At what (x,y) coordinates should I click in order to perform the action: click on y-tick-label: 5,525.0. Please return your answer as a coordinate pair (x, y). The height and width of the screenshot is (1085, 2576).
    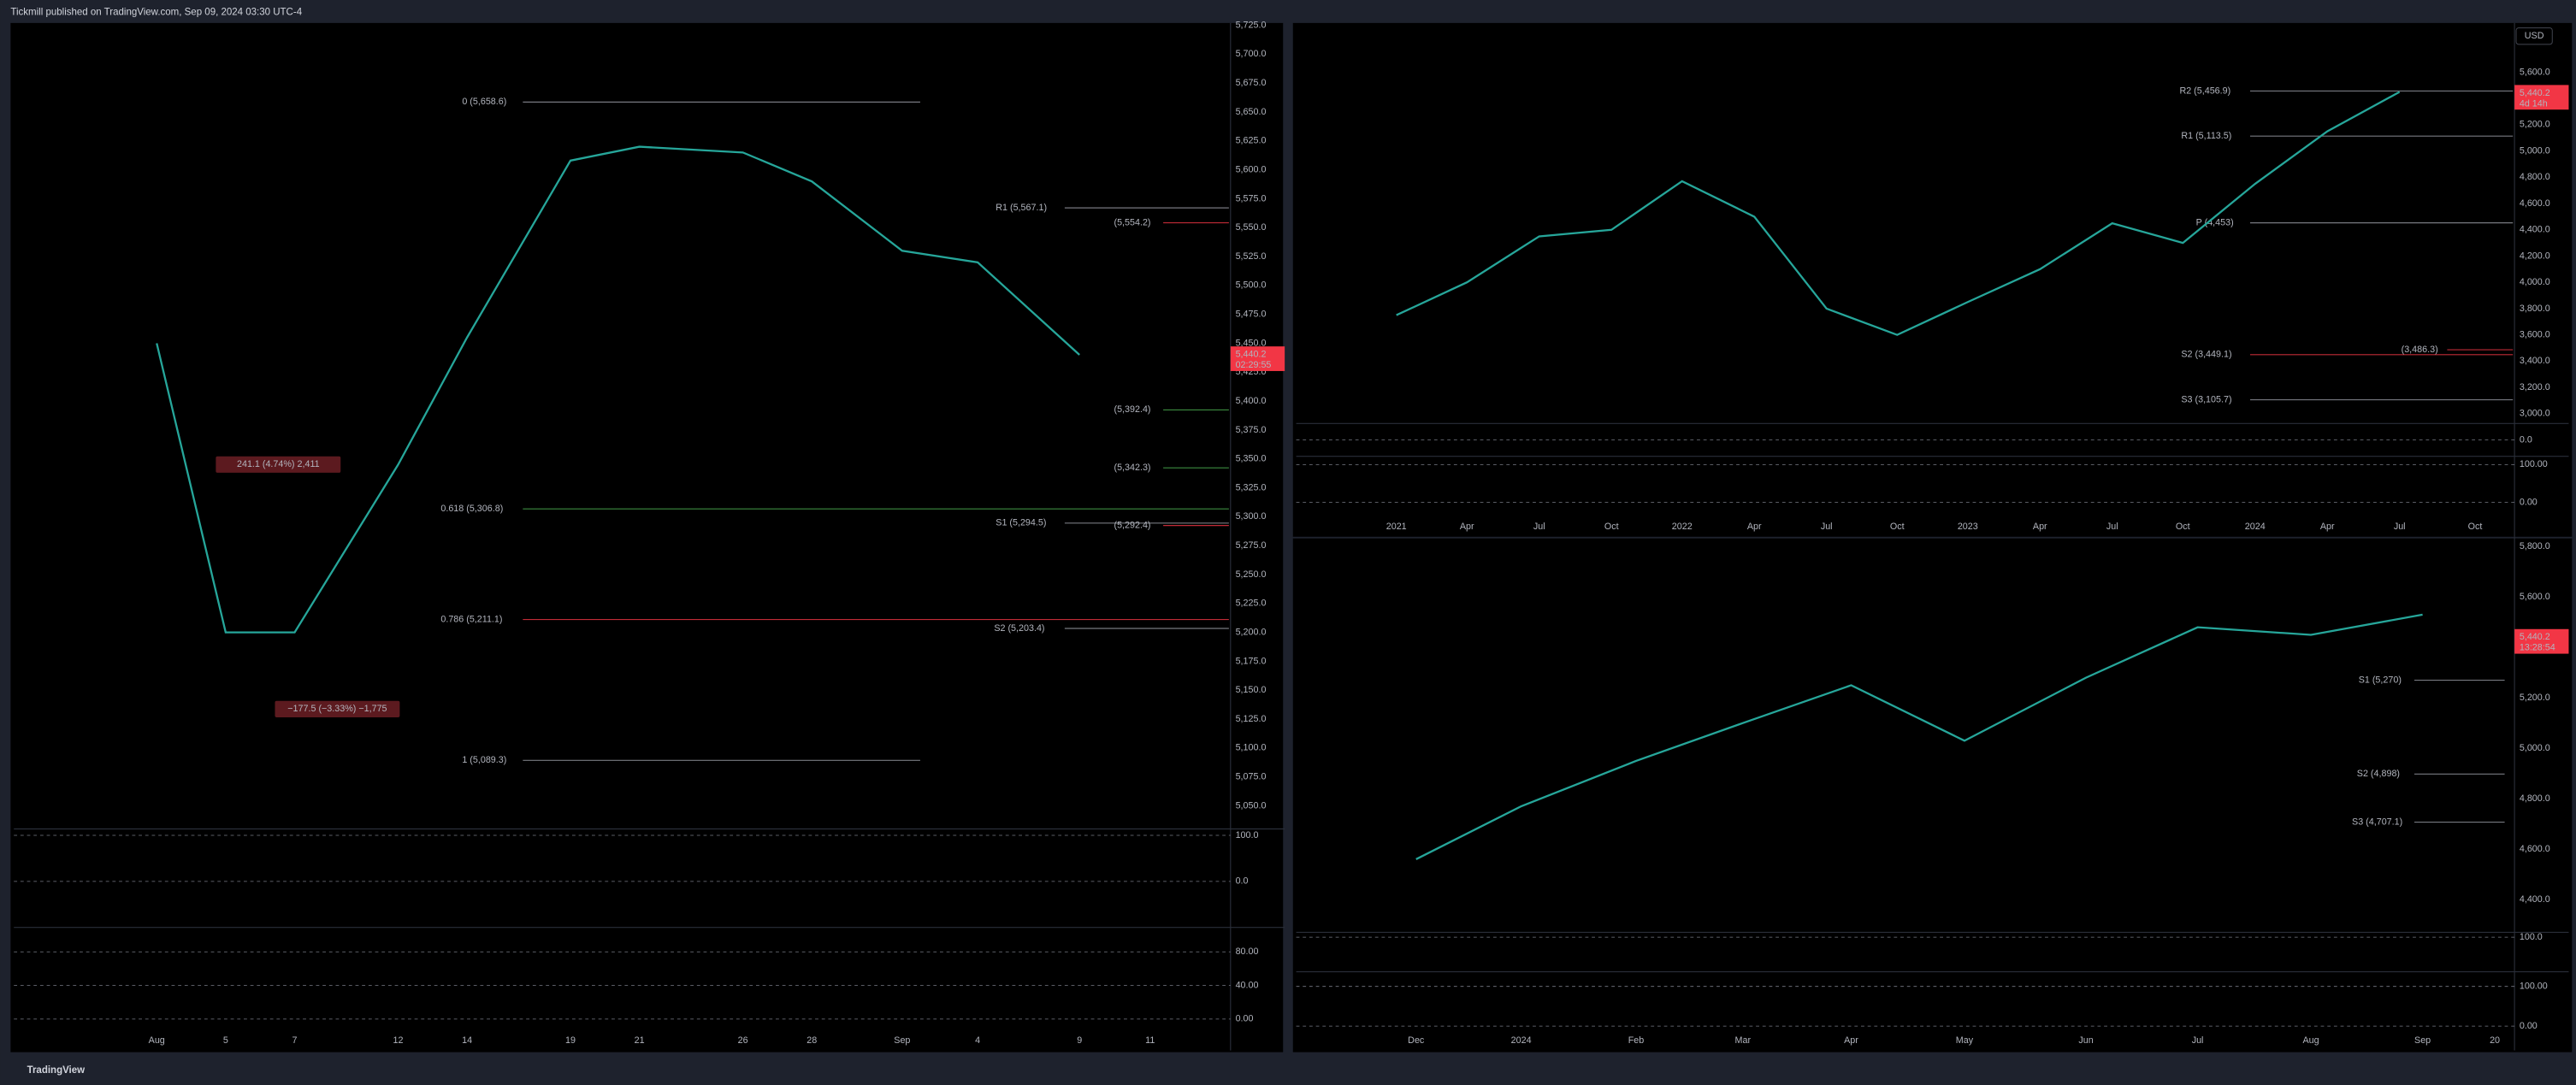
    Looking at the image, I should click on (1251, 256).